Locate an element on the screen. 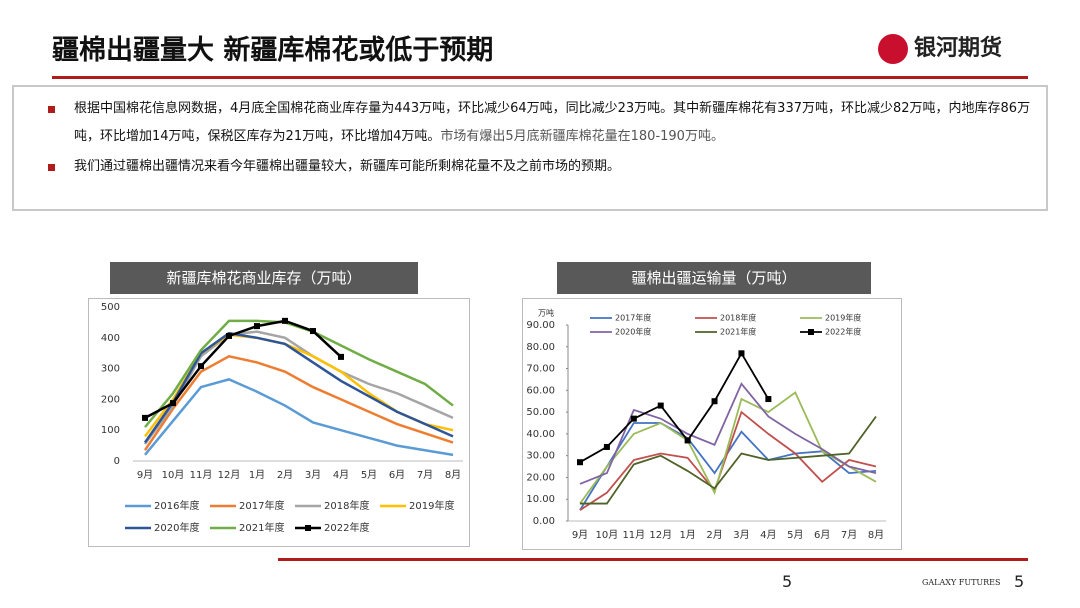 Image resolution: width=1080 pixels, height=608 pixels. logo-text: 银河期货 is located at coordinates (958, 48).